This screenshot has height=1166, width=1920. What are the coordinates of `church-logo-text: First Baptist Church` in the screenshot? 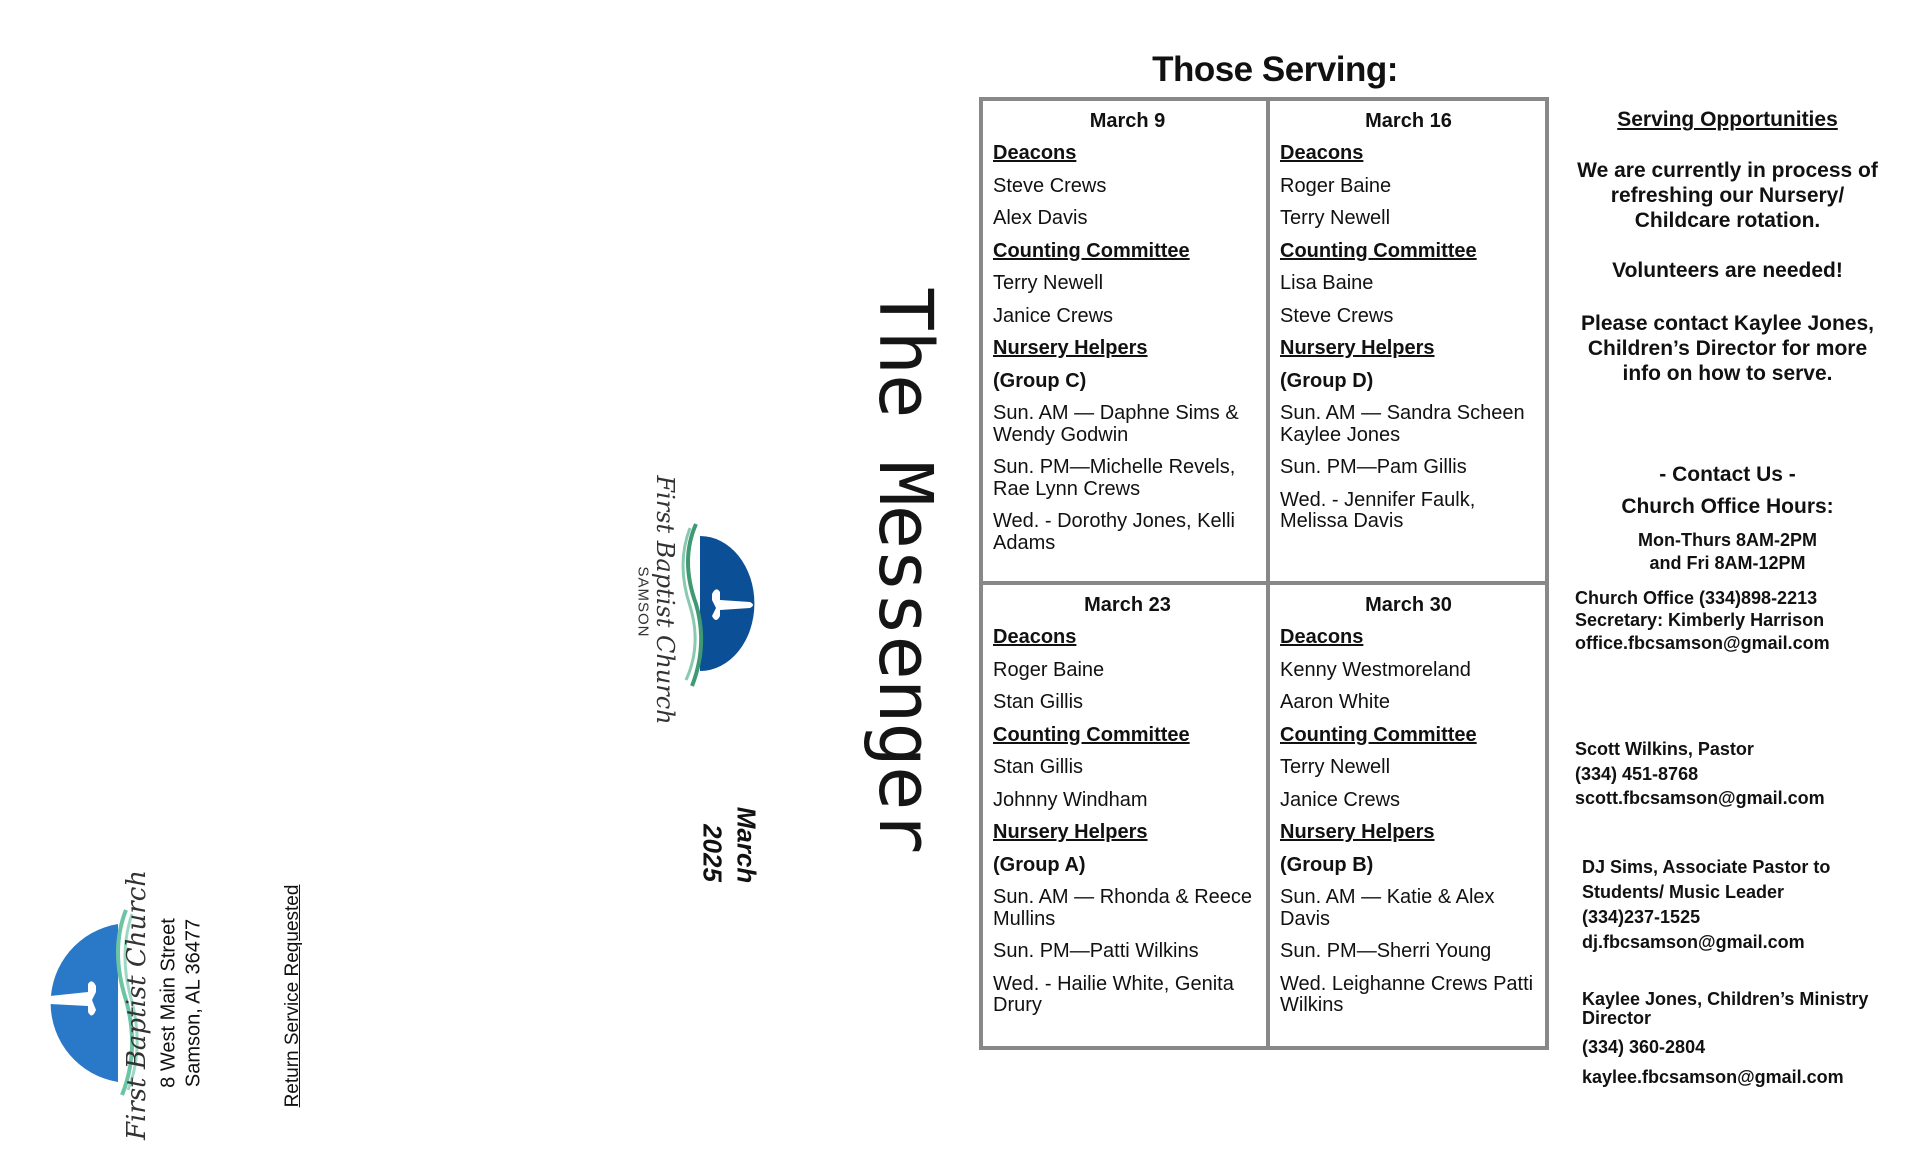 It's located at (137, 1005).